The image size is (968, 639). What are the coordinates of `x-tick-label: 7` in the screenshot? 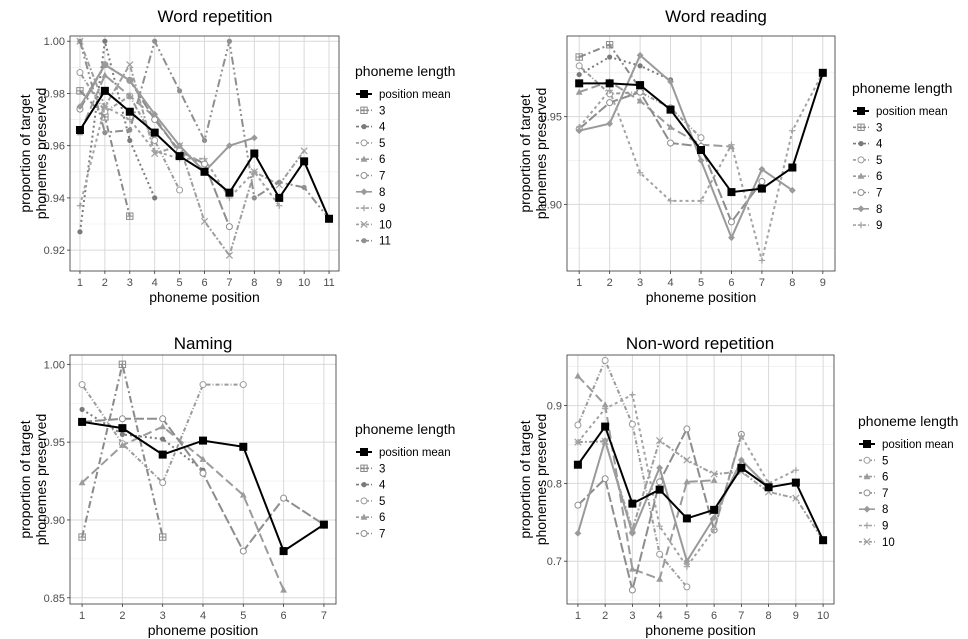 It's located at (324, 616).